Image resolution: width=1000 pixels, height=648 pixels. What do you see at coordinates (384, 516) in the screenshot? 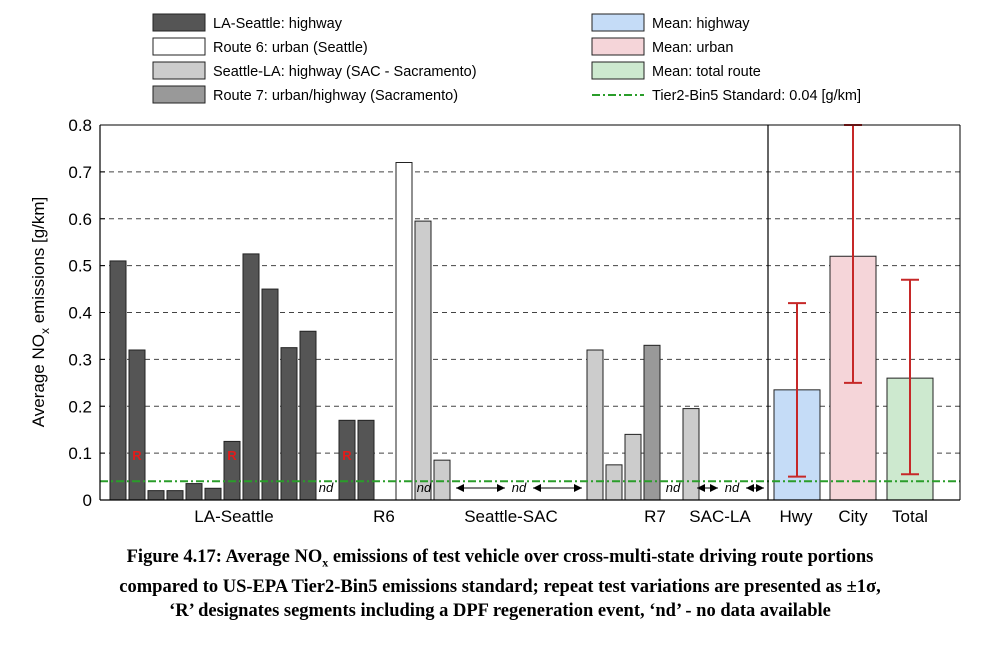
I see `x-group-label: R6` at bounding box center [384, 516].